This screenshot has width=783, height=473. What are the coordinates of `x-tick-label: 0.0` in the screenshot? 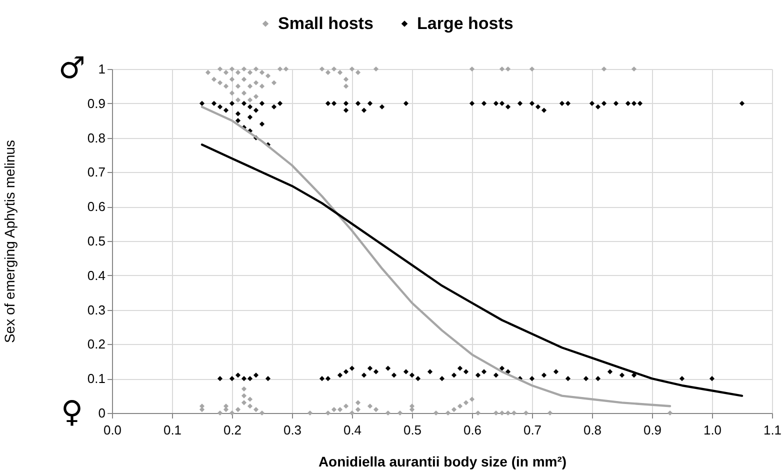 It's located at (112, 430).